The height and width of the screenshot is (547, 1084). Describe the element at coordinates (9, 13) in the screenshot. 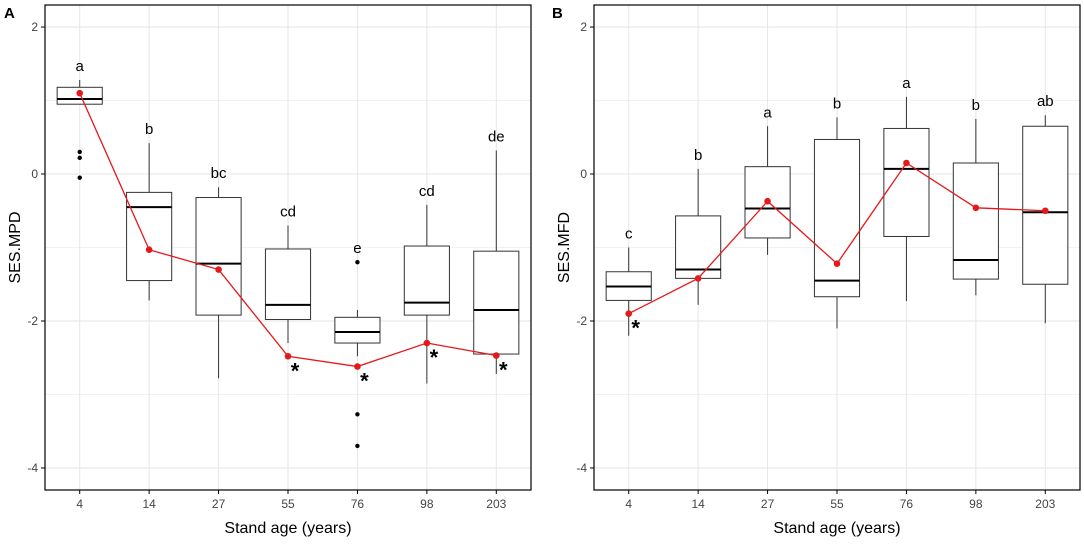

I see `panel-label: A` at that location.